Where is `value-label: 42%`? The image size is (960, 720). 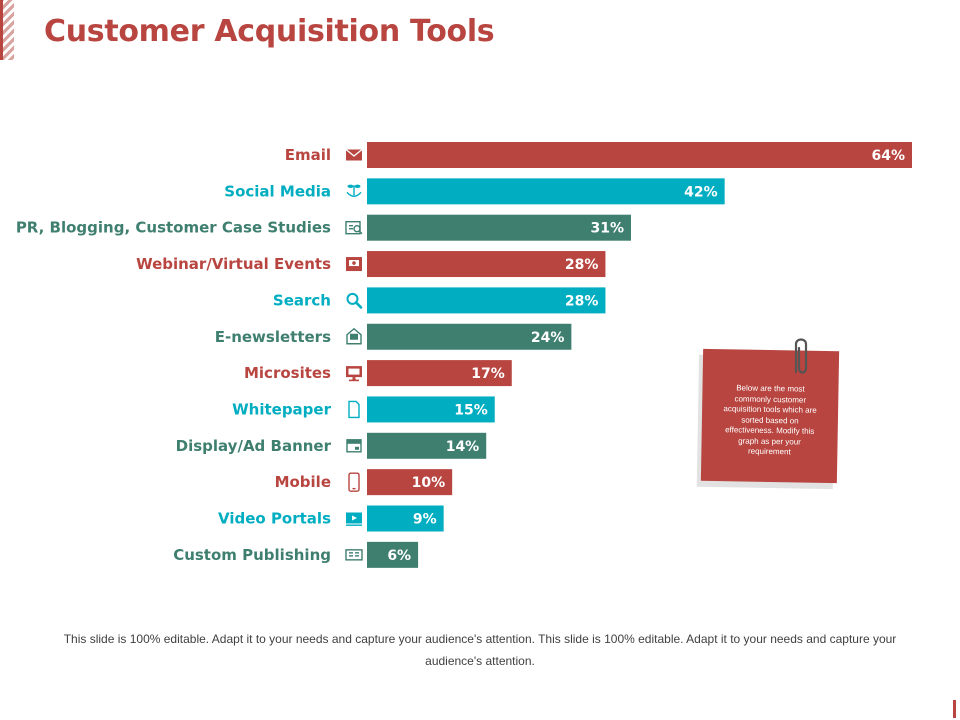 value-label: 42% is located at coordinates (701, 192).